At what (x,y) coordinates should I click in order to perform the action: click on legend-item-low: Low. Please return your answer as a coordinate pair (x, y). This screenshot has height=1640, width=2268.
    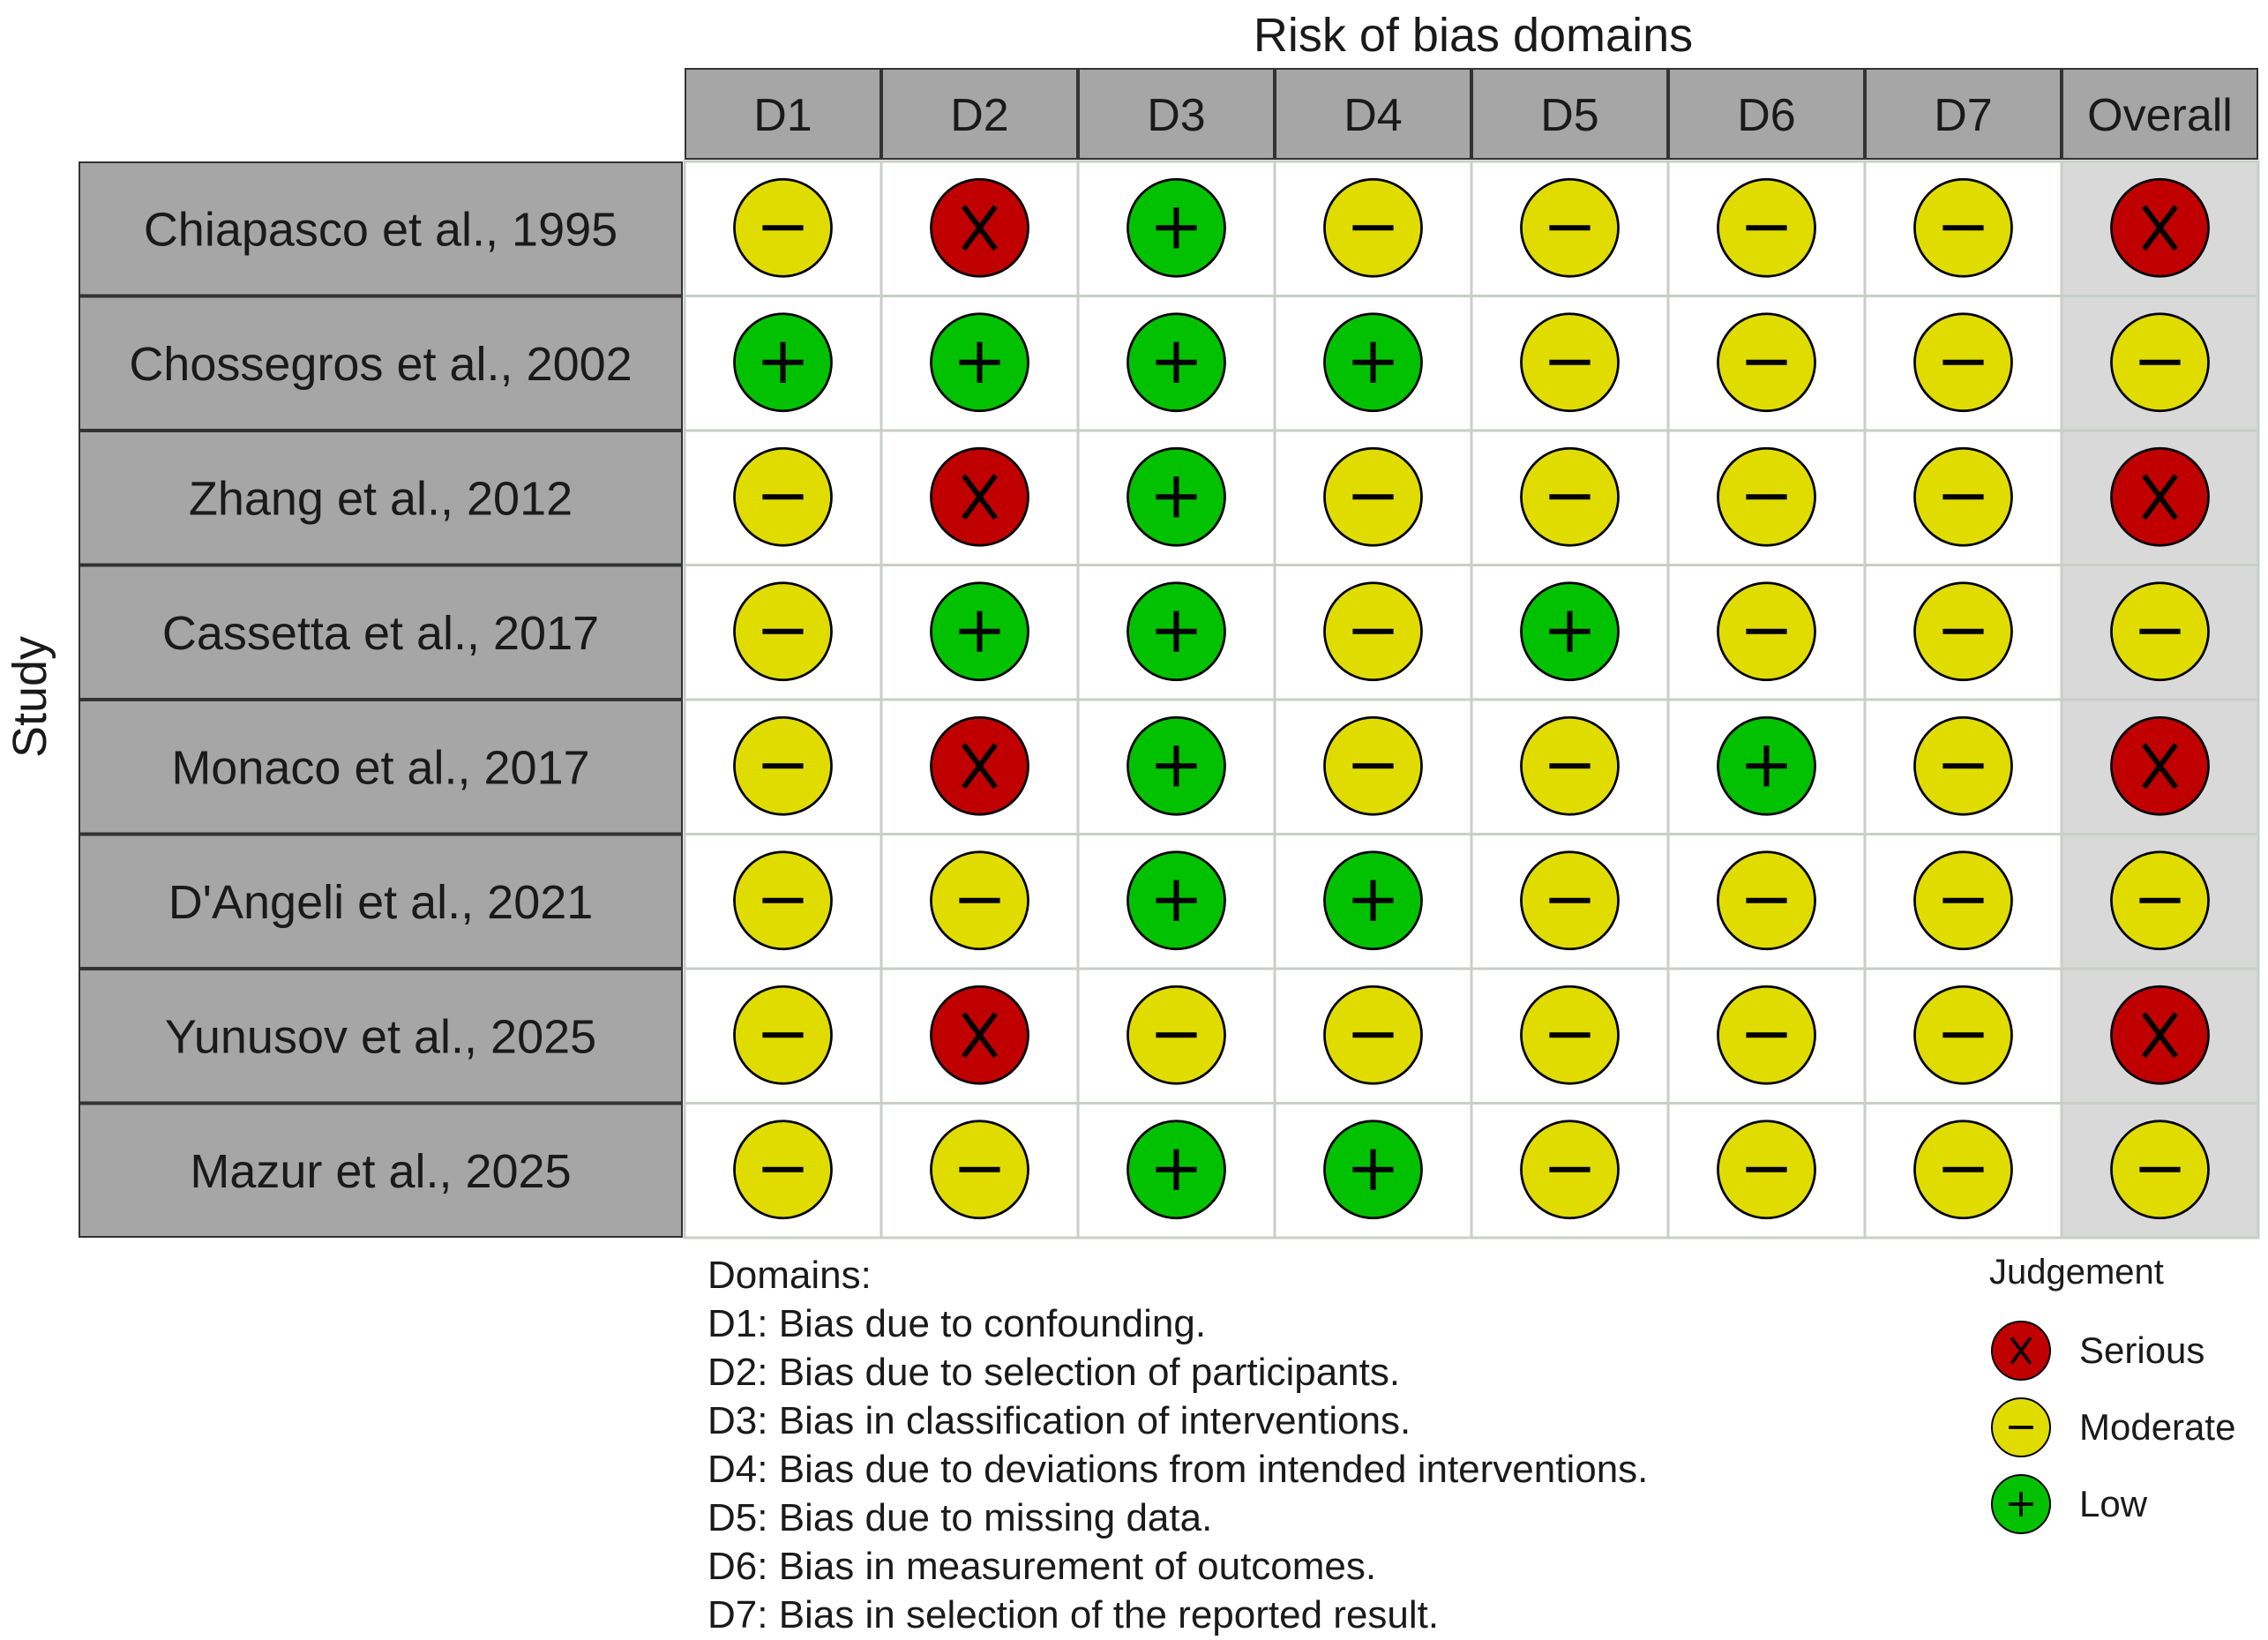
    Looking at the image, I should click on (2112, 1503).